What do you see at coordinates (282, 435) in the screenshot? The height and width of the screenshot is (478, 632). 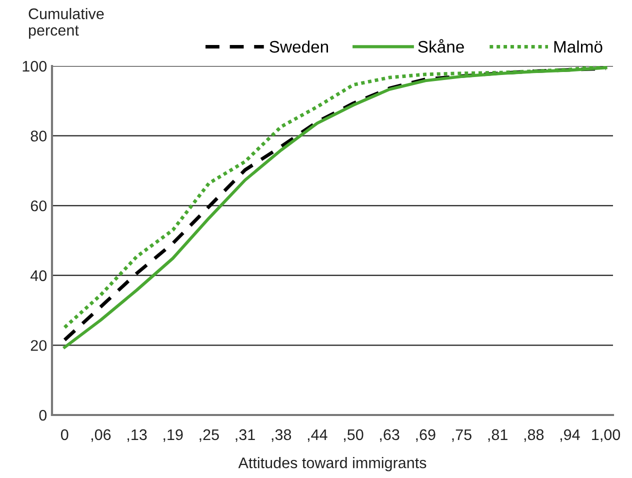 I see `x-tick-label: ,38` at bounding box center [282, 435].